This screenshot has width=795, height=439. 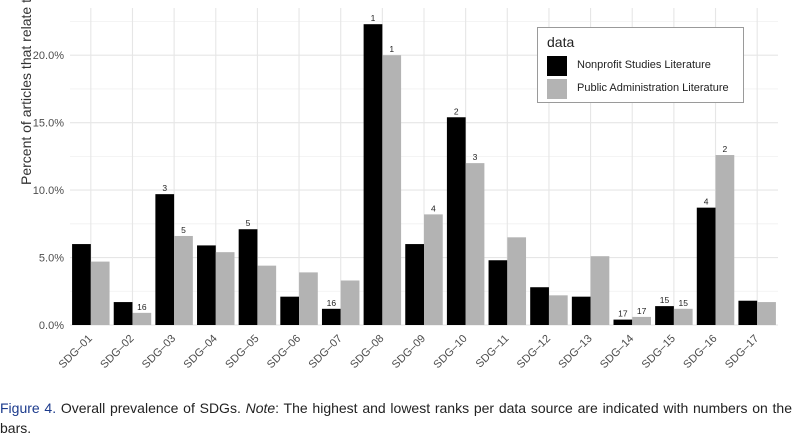 I want to click on legend-swatch-public-admin, so click(x=557, y=89).